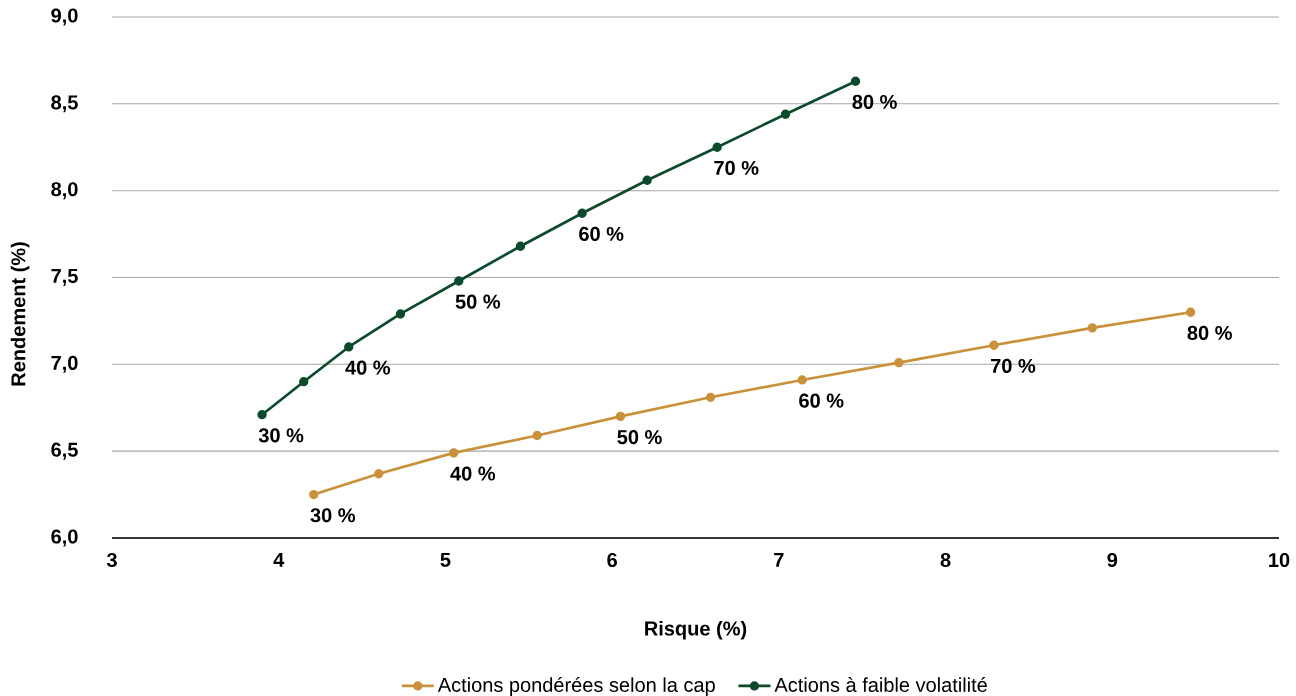 The image size is (1296, 696). I want to click on x-tick-label: 7, so click(779, 559).